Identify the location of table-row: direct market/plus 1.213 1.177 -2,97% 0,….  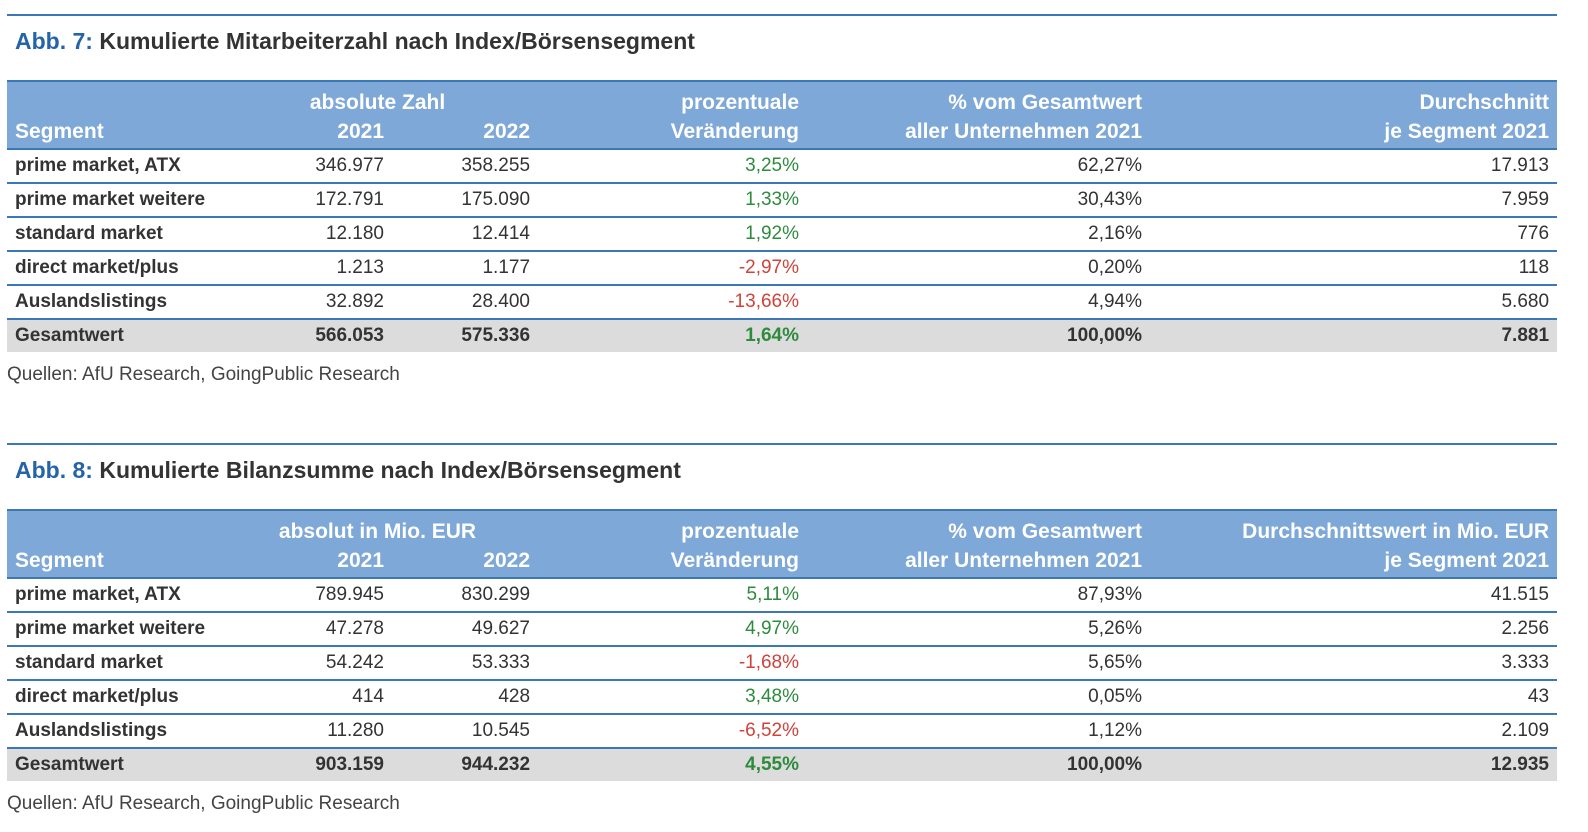
(782, 268).